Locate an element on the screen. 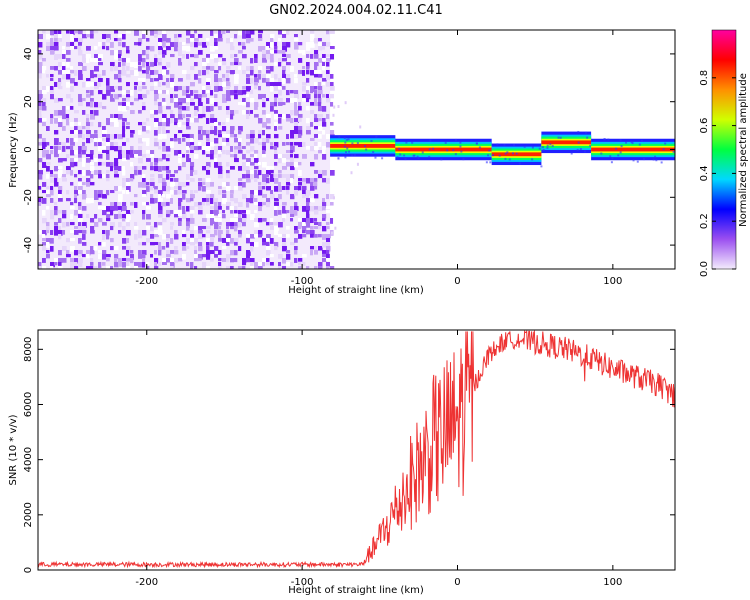  heatmap-x-tick-label: 100 is located at coordinates (612, 281).